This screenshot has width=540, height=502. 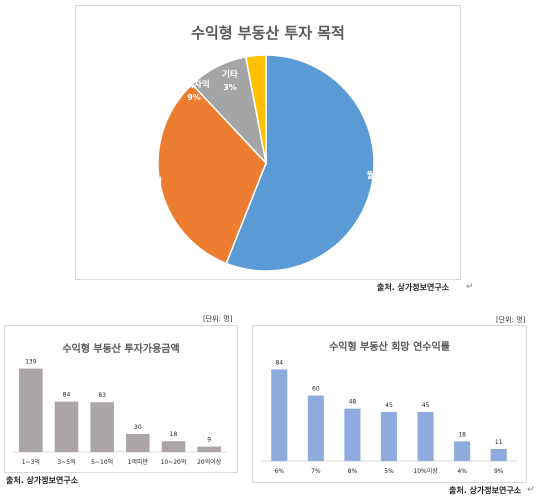 I want to click on category-tick-label: 1억미만, so click(x=138, y=462).